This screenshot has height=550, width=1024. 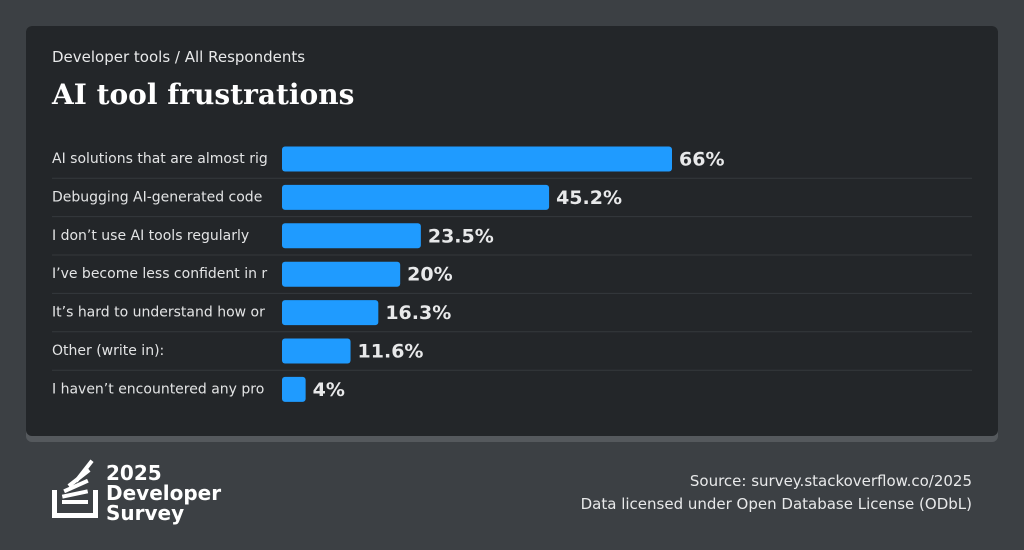 What do you see at coordinates (429, 275) in the screenshot?
I see `value-label: 20%` at bounding box center [429, 275].